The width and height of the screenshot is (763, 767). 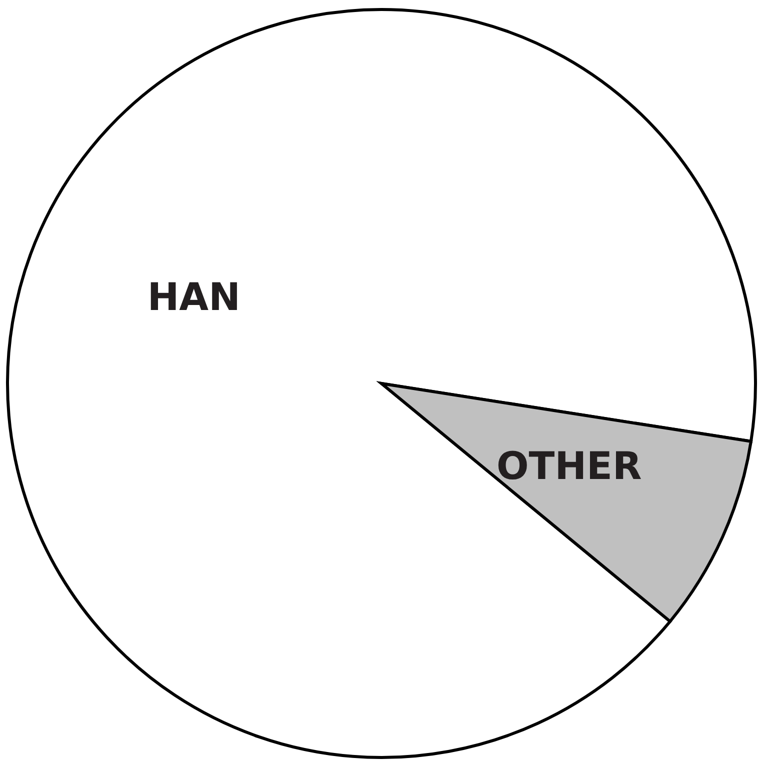 What do you see at coordinates (569, 466) in the screenshot?
I see `slice-label: OTHER` at bounding box center [569, 466].